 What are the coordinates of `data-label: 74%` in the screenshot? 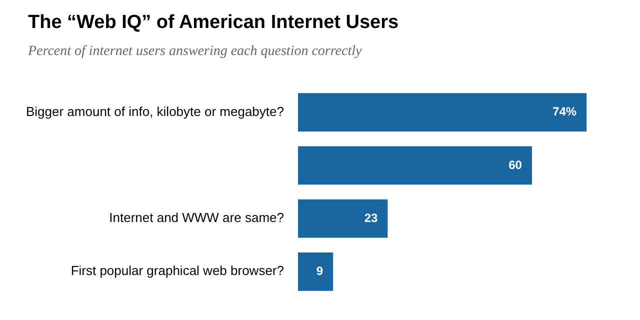 It's located at (564, 111).